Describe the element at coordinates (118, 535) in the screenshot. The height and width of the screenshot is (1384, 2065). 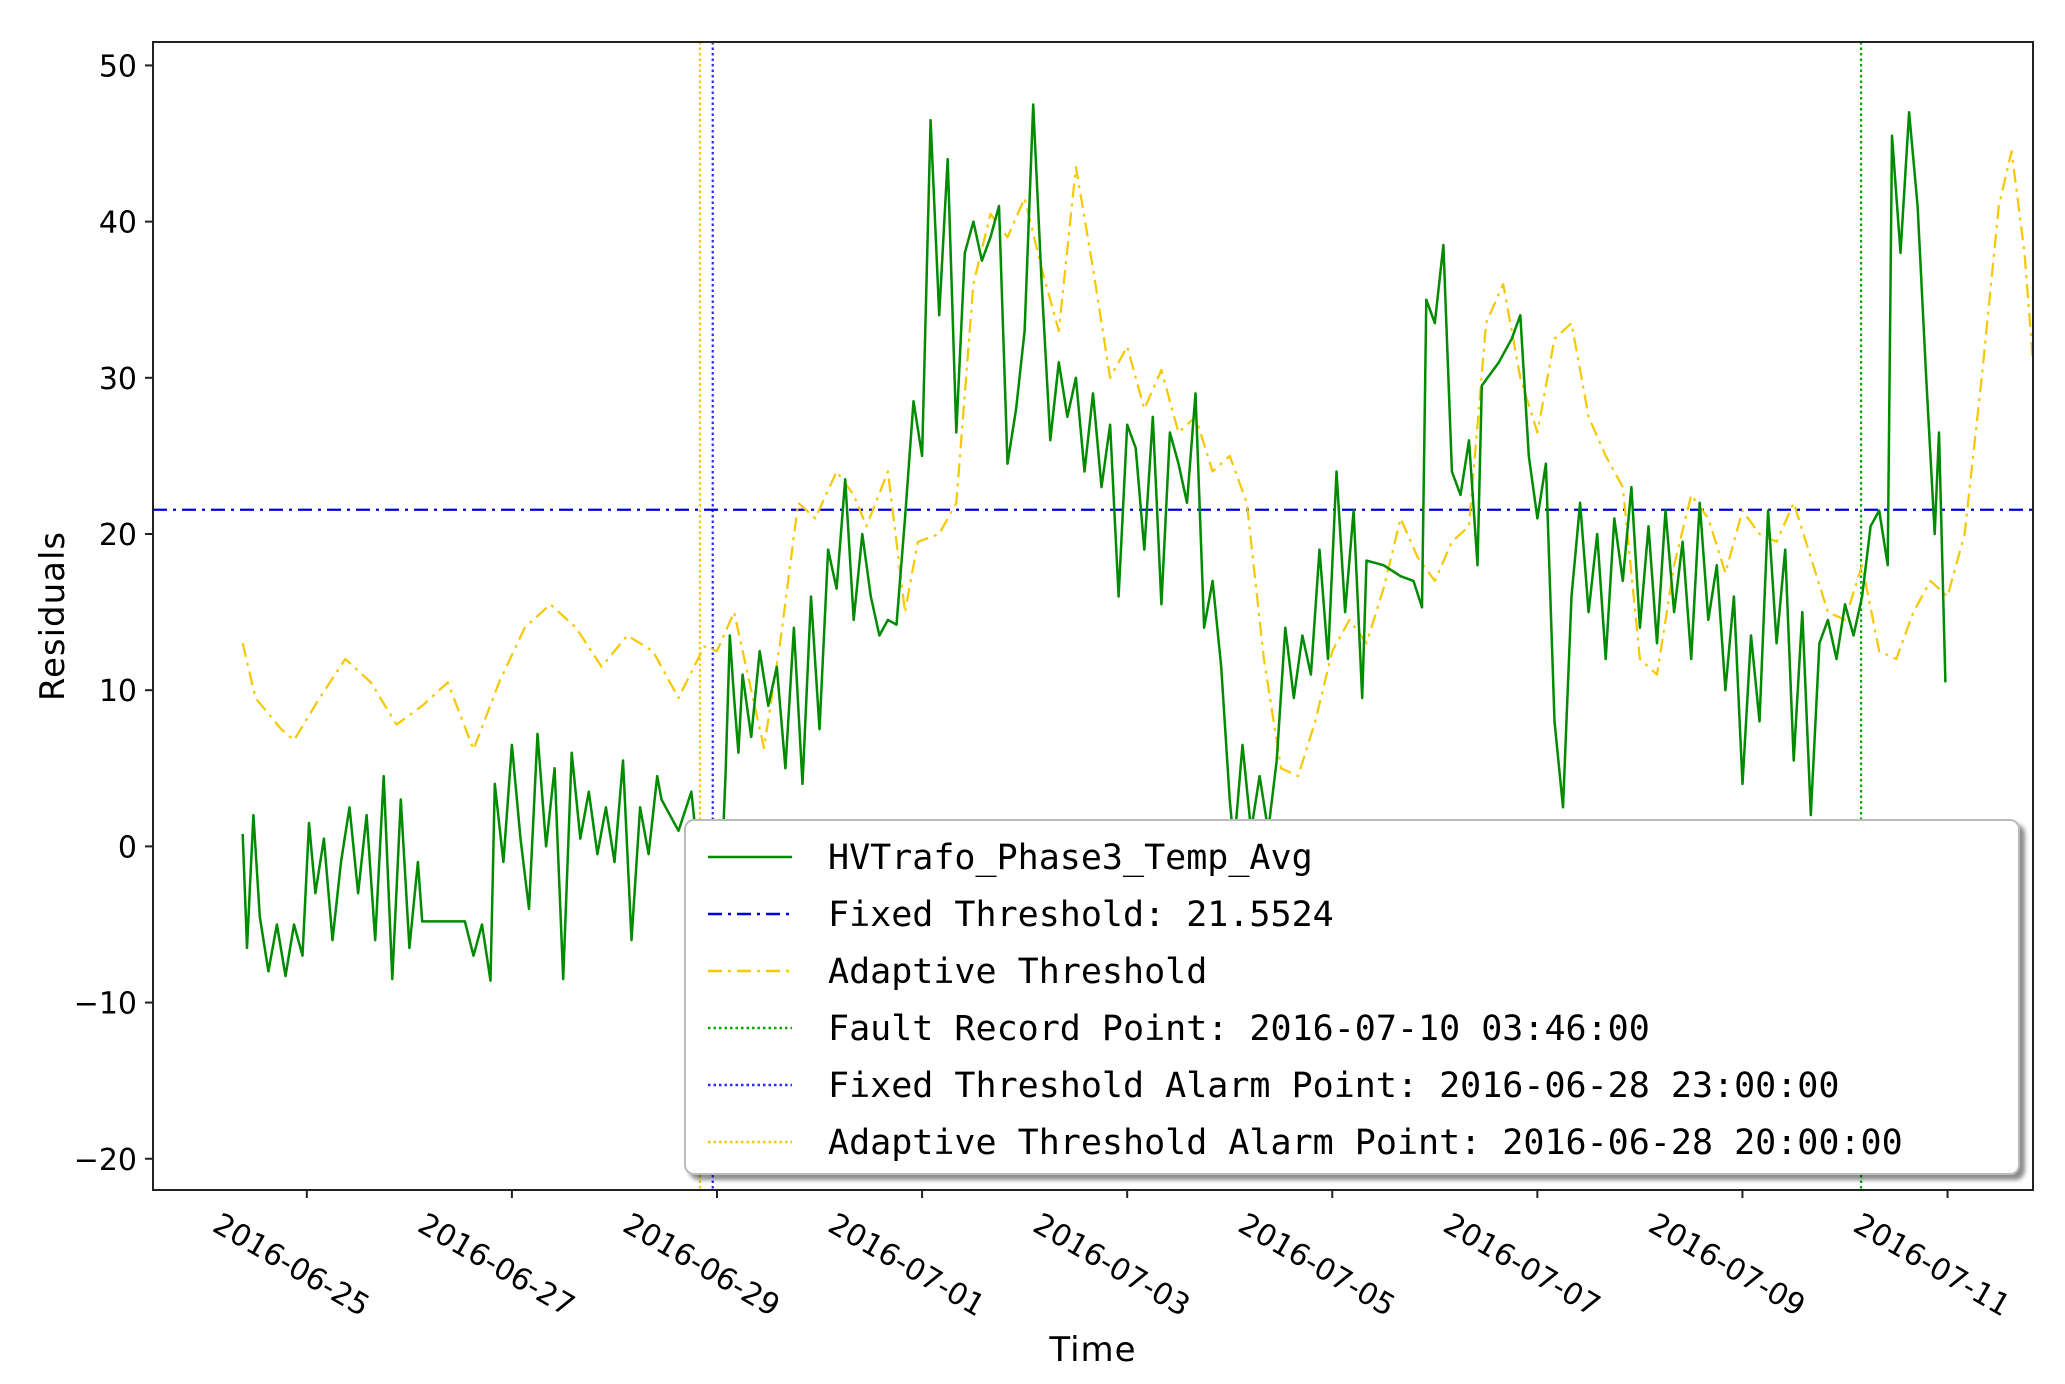
I see `y-tick-label-4: 20` at that location.